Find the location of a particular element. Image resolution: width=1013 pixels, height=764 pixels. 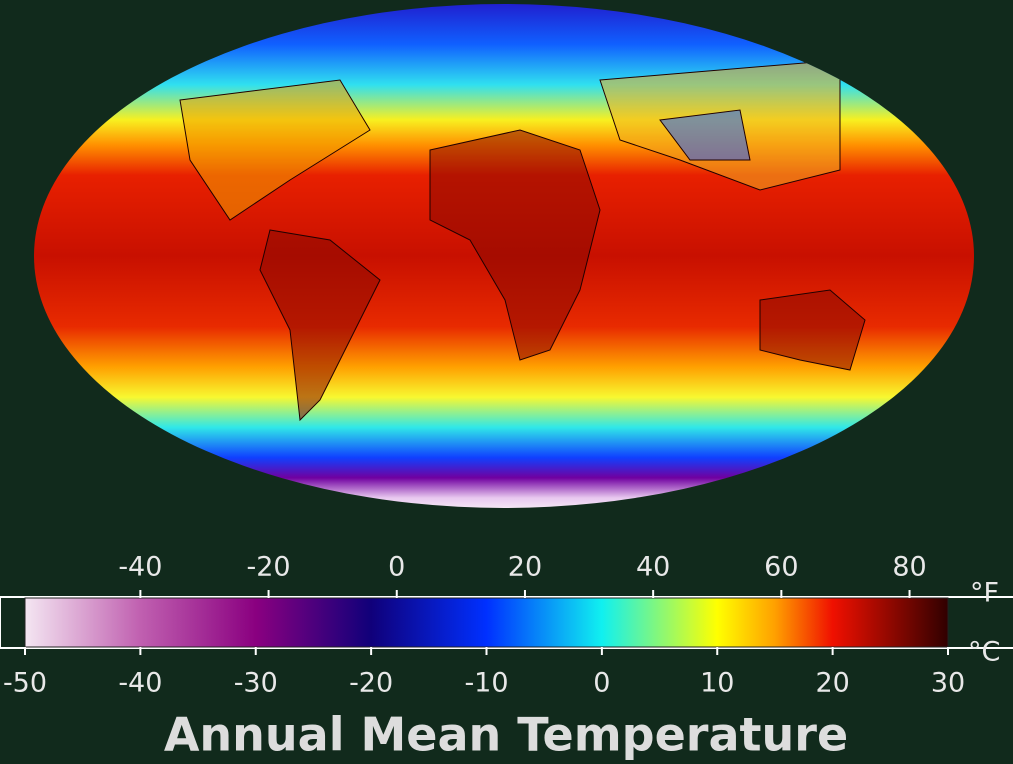

celsius-tick-label: 0 is located at coordinates (601, 683).